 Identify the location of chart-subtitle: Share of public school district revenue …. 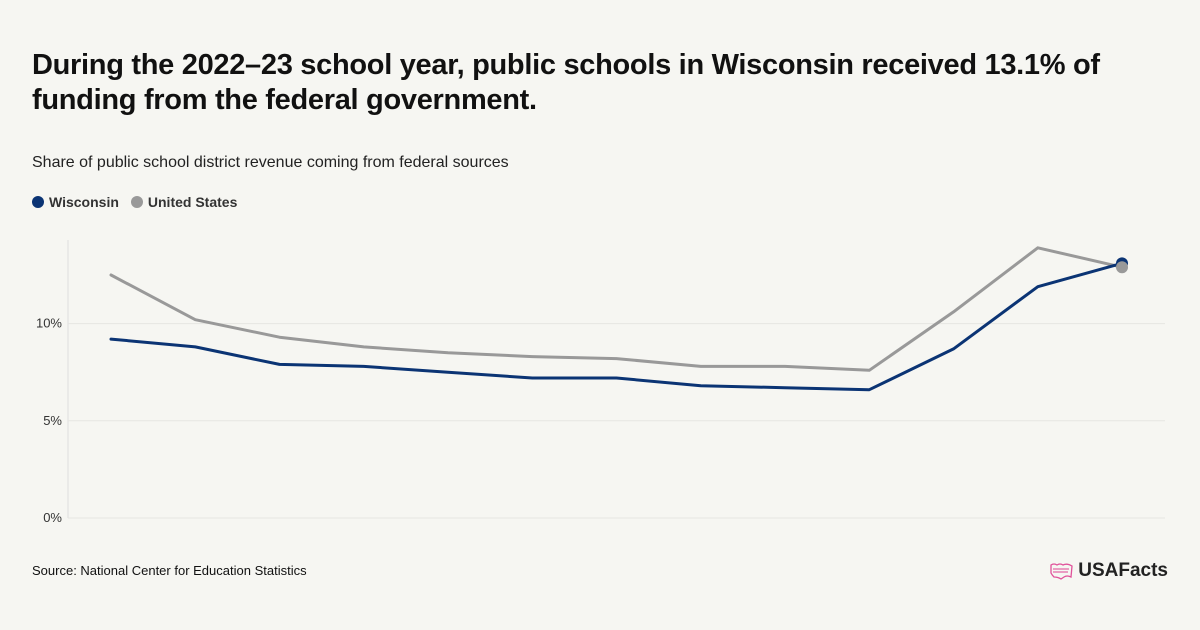
(270, 162).